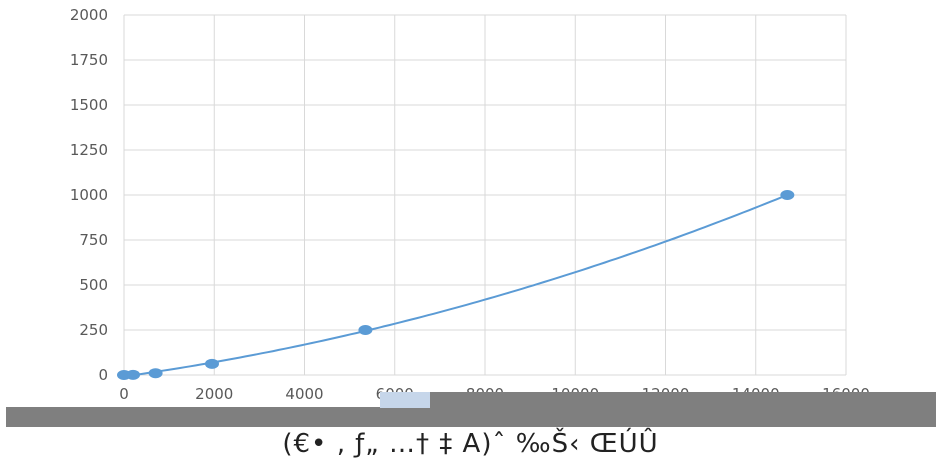  Describe the element at coordinates (470, 444) in the screenshot. I see `caption-text: (€• ‚ ƒ„ …† ‡ A)ˆ ‰Š‹ ŒÚÛ` at that location.